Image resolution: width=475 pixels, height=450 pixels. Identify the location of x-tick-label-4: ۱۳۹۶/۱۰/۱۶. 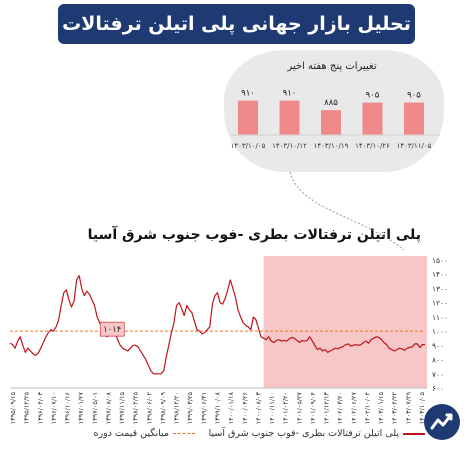
(68, 408).